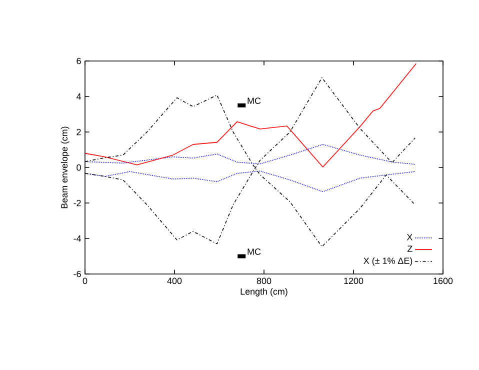 This screenshot has height=370, width=479. Describe the element at coordinates (77, 274) in the screenshot. I see `y-tick-label: -6` at that location.